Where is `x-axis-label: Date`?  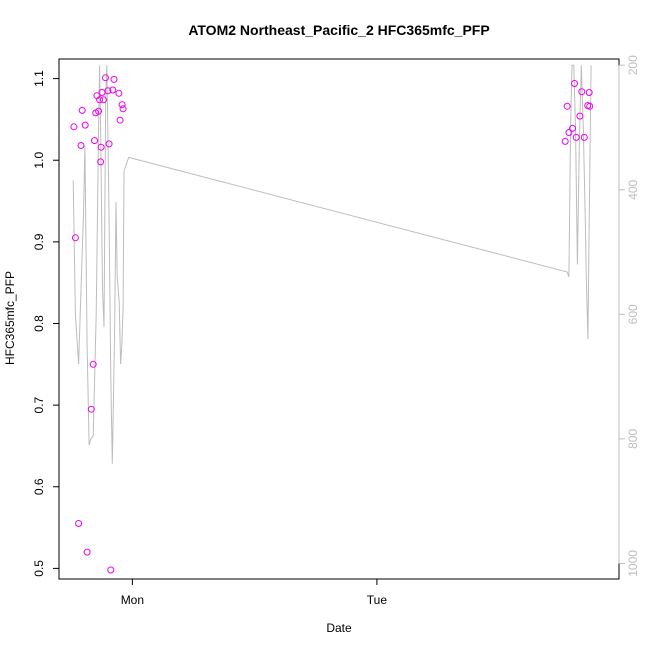 x-axis-label: Date is located at coordinates (339, 628).